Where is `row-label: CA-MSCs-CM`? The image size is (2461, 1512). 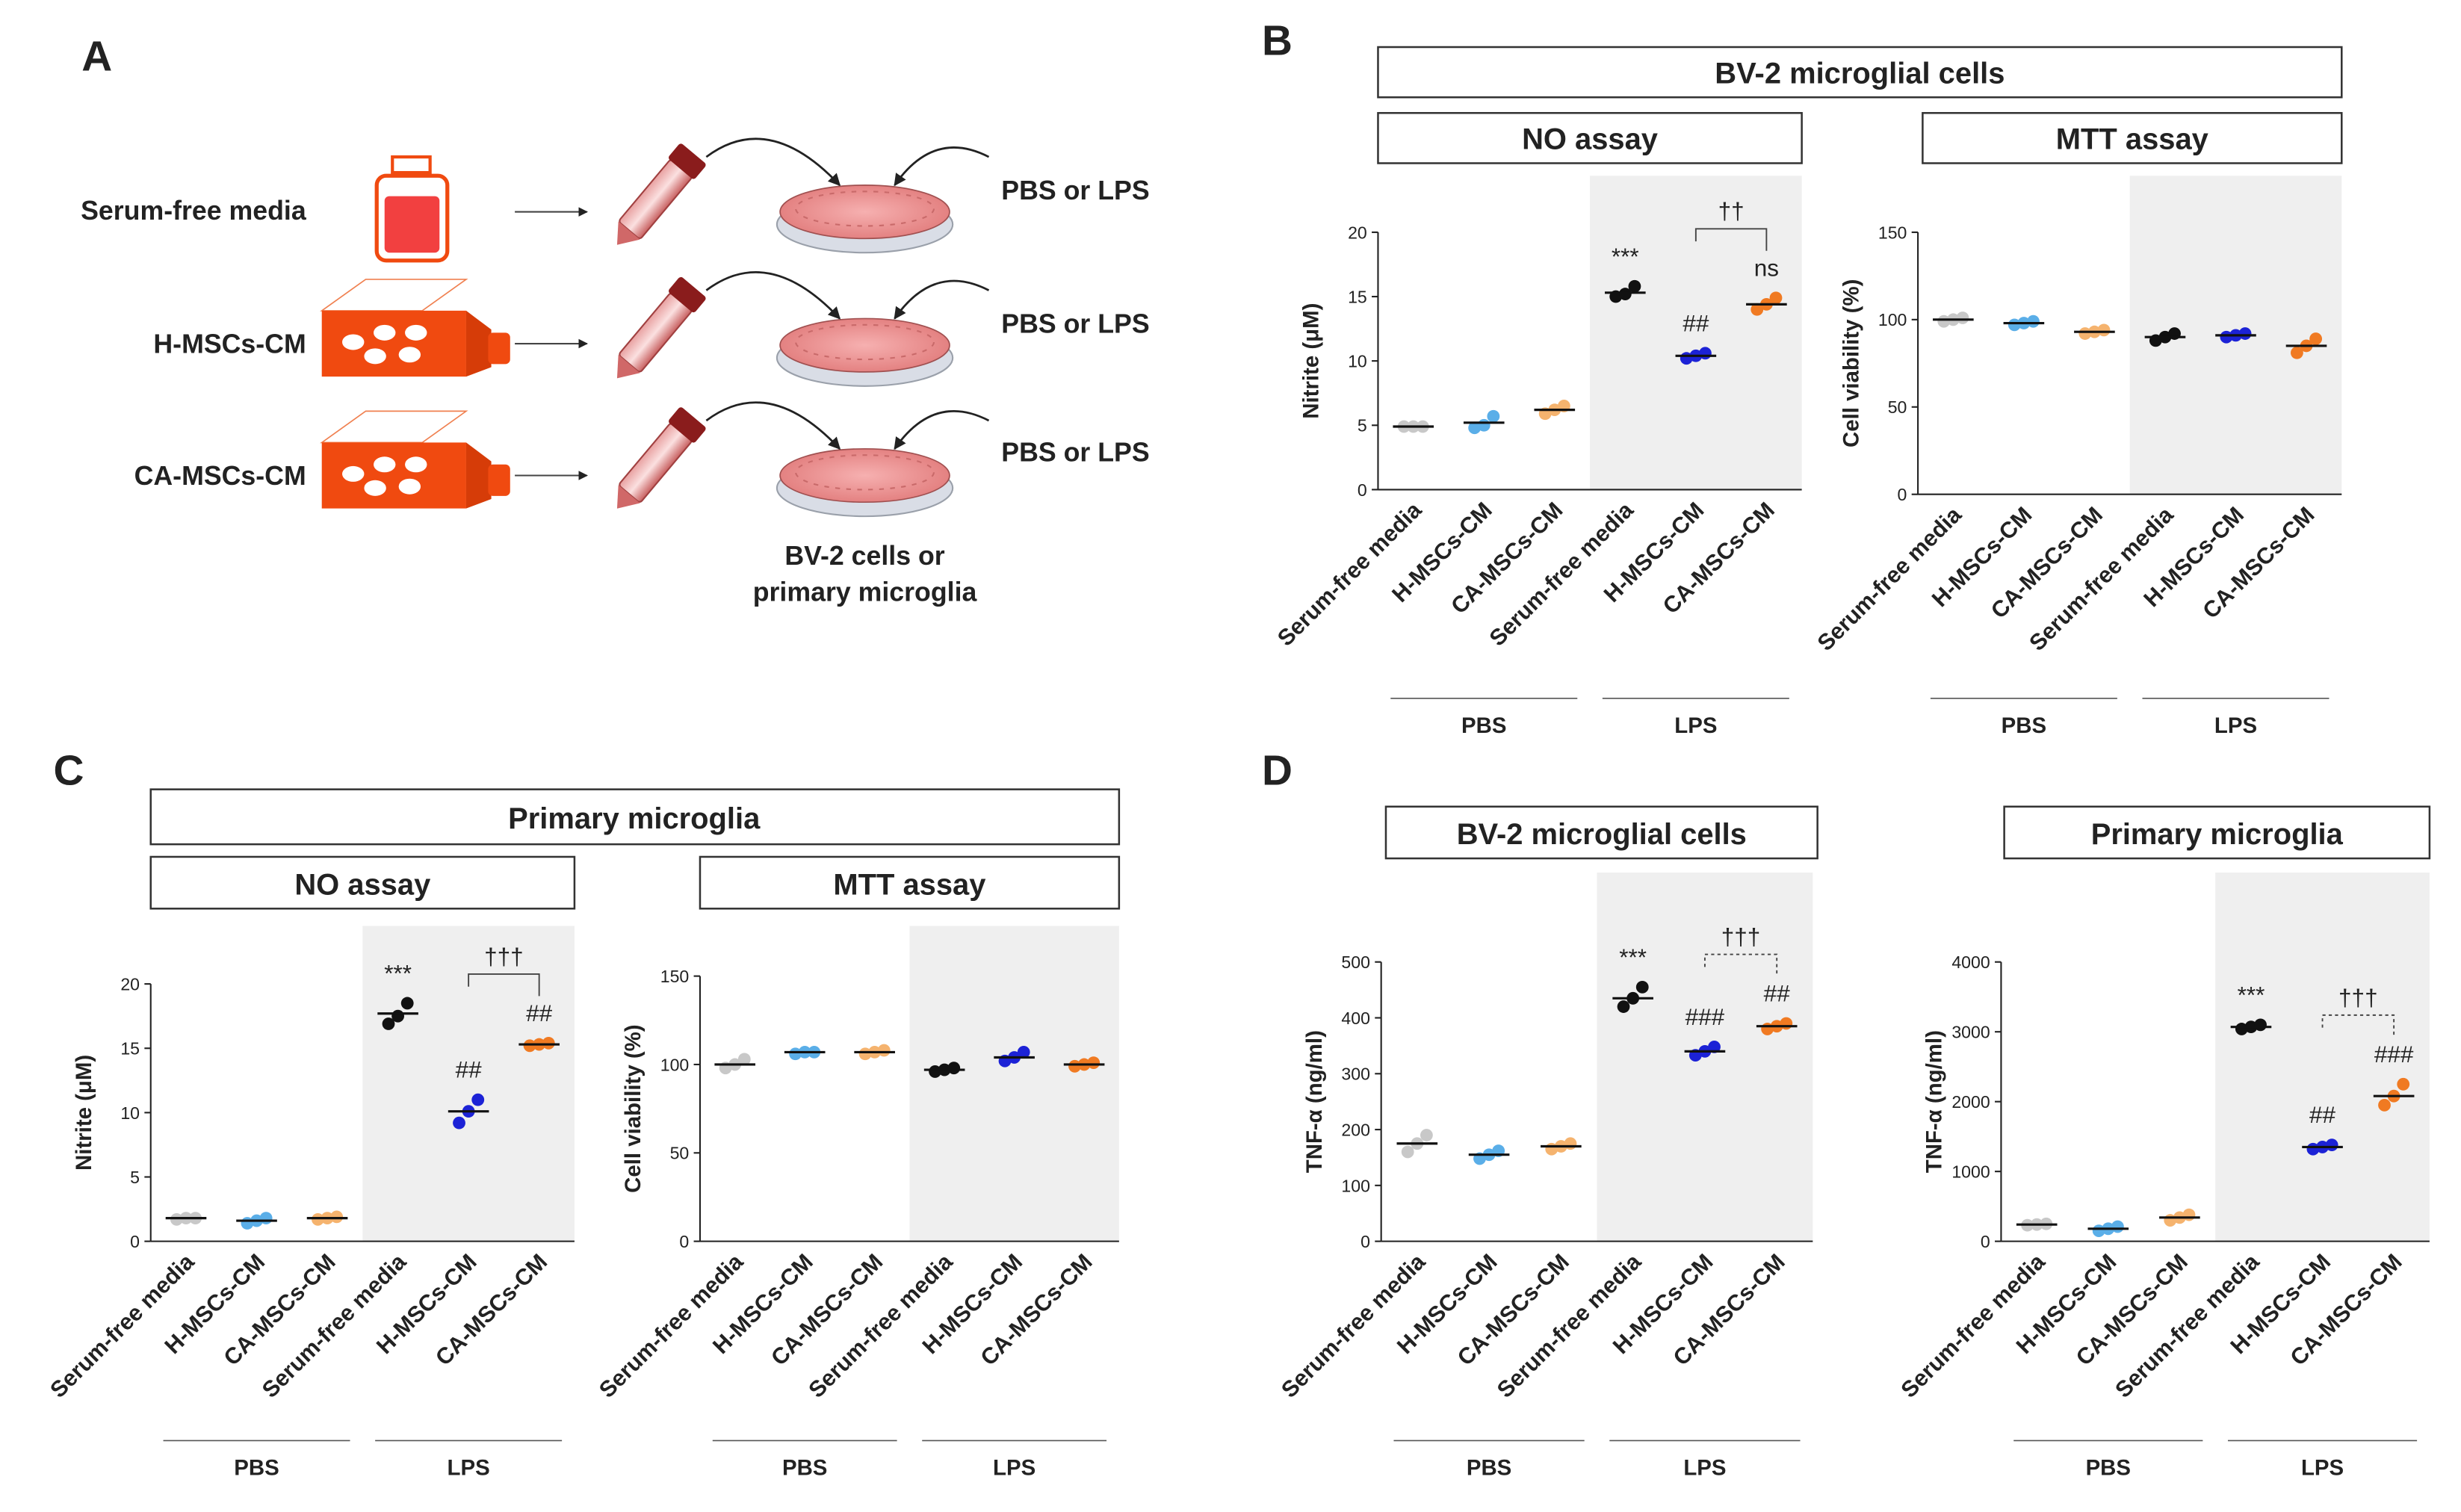 row-label: CA-MSCs-CM is located at coordinates (220, 476).